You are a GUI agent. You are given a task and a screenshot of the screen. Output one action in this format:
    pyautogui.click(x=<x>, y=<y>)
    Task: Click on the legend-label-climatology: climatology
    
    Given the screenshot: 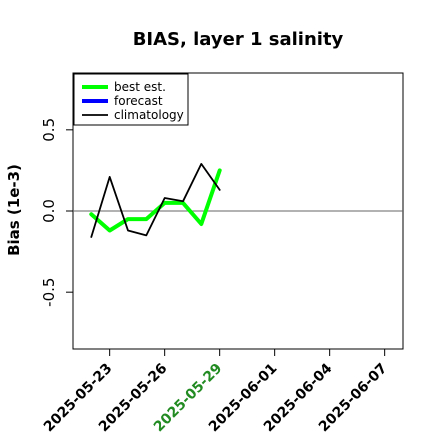 What is the action you would take?
    pyautogui.click(x=149, y=115)
    